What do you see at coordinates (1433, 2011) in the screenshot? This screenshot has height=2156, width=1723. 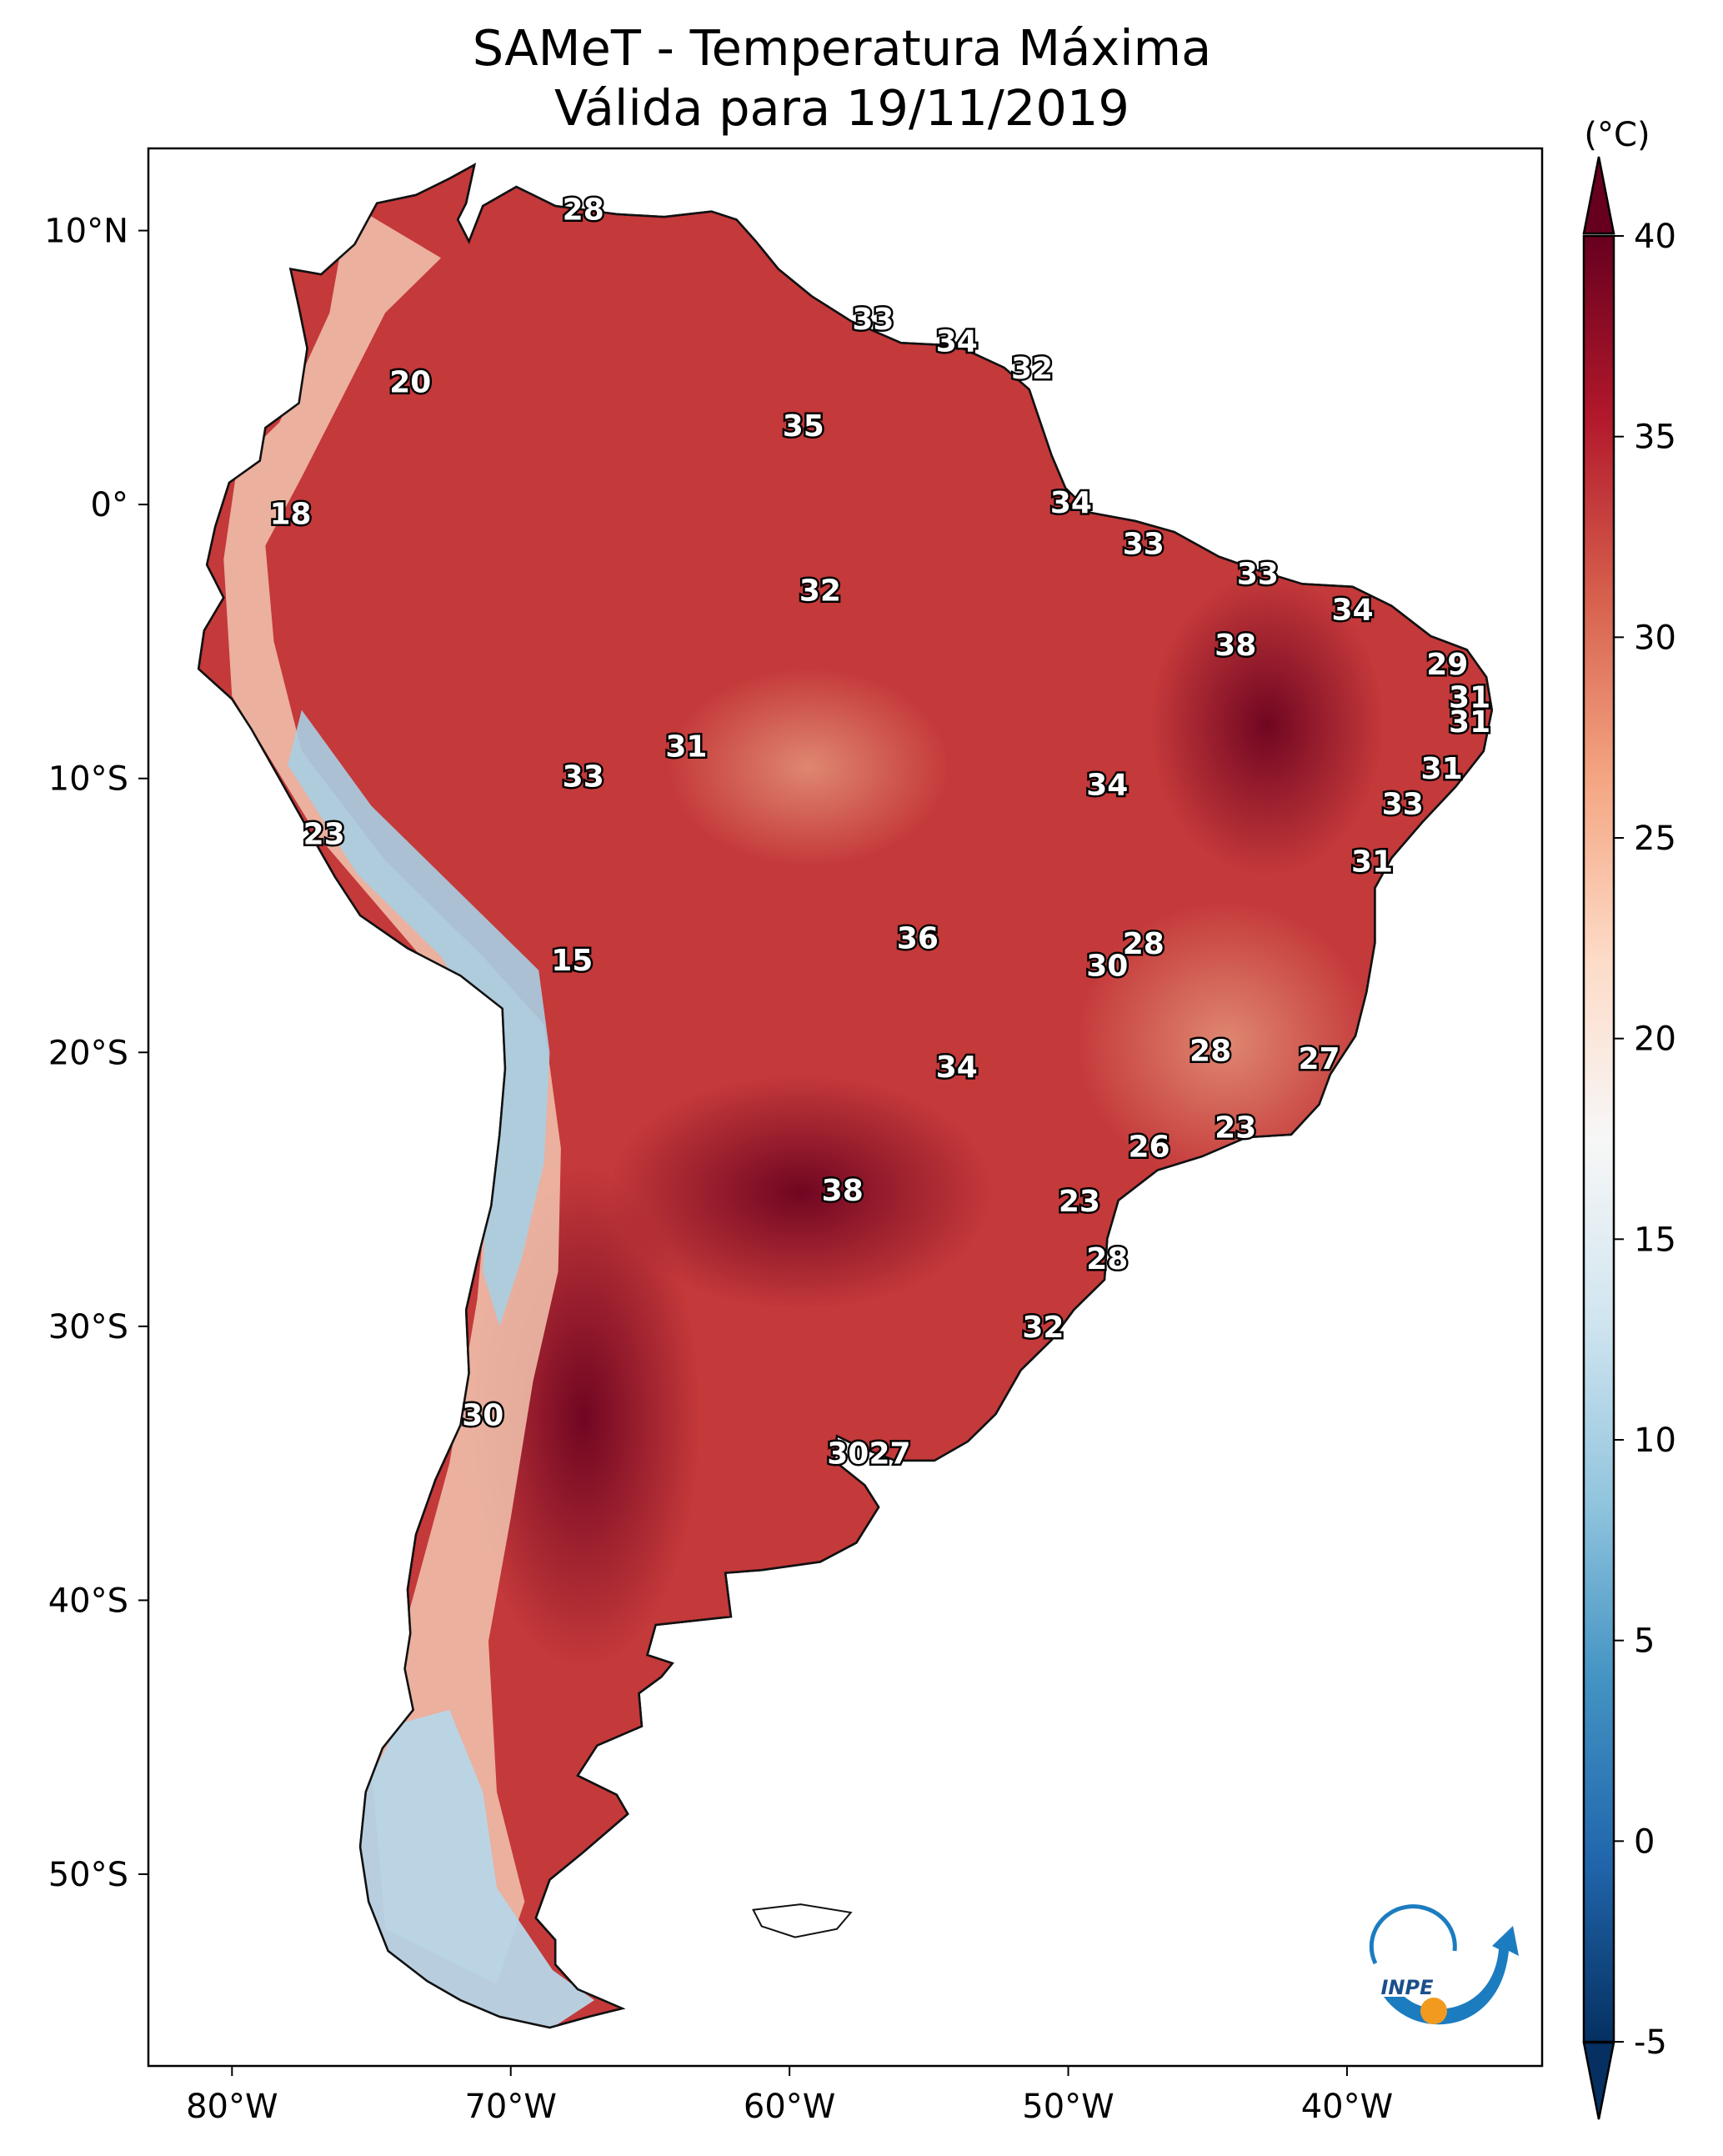 I see `logo-sun-dot` at bounding box center [1433, 2011].